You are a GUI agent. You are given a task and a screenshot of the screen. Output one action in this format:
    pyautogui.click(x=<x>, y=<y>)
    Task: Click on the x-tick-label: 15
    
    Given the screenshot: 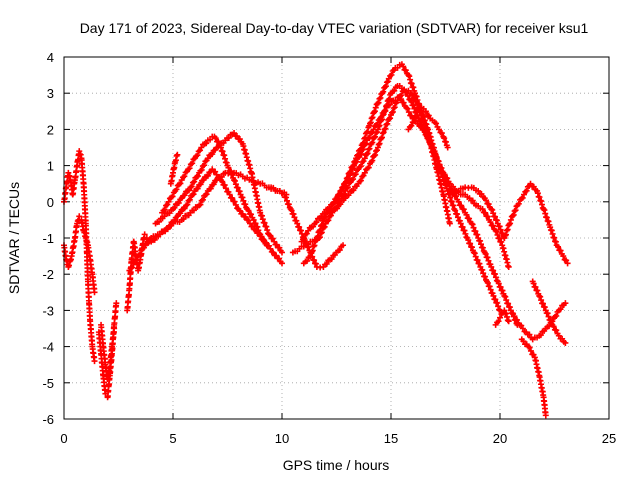 What is the action you would take?
    pyautogui.click(x=391, y=438)
    